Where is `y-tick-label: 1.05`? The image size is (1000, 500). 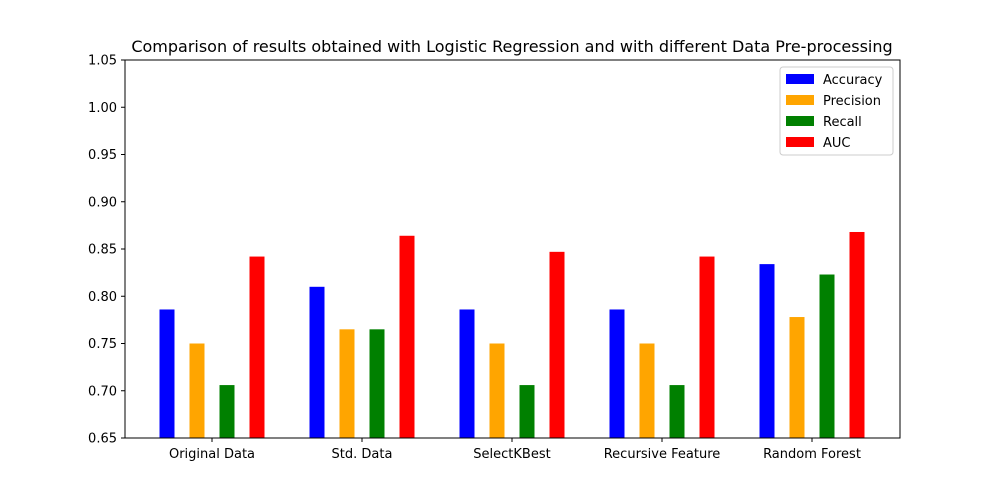
y-tick-label: 1.05 is located at coordinates (102, 61).